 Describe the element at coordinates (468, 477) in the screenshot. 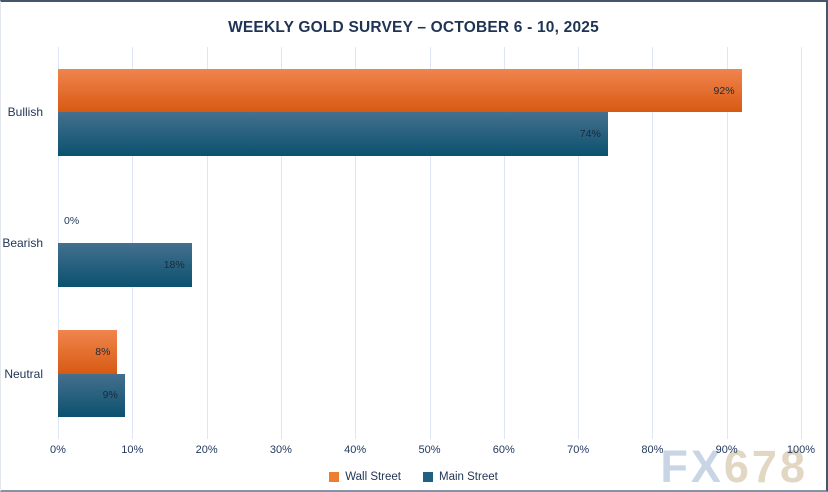

I see `legend-label: Main Street` at that location.